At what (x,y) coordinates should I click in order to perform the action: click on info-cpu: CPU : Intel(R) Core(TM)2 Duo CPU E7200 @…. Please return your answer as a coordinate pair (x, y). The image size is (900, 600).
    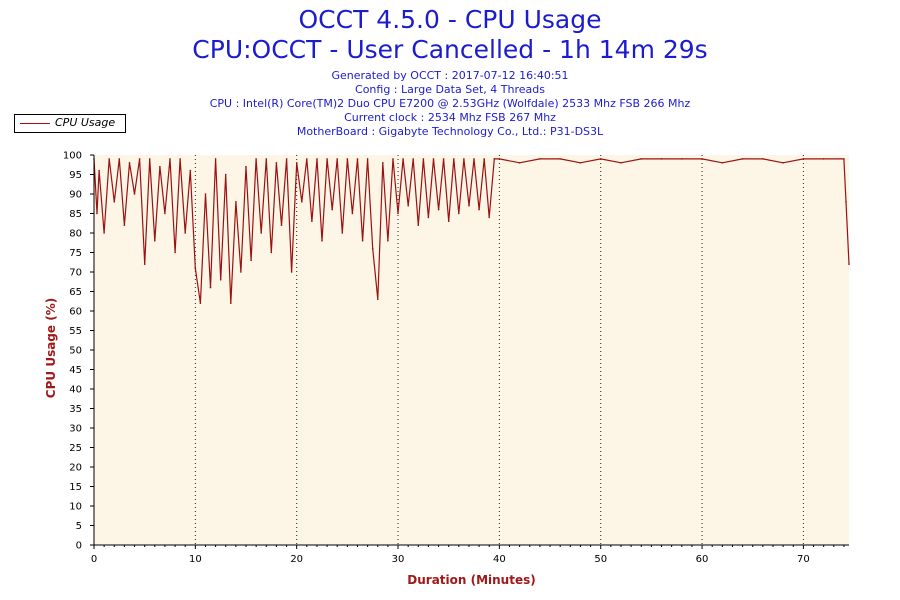
    Looking at the image, I should click on (450, 103).